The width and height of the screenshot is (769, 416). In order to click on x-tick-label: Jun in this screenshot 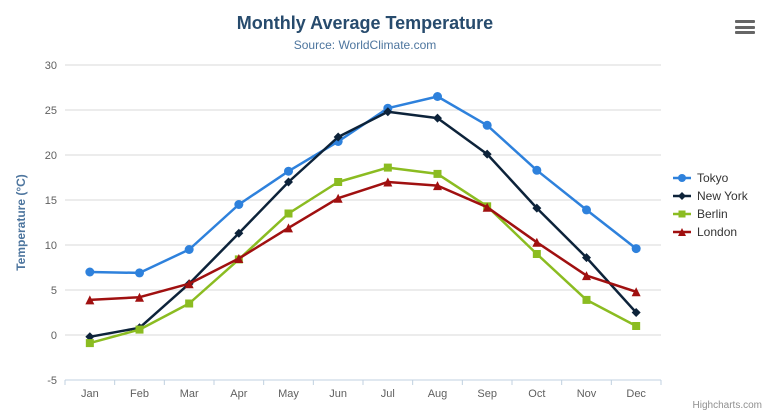, I will do `click(338, 394)`.